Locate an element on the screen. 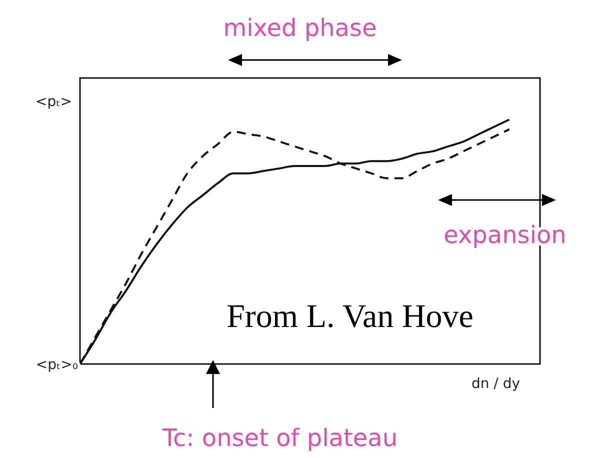 Image resolution: width=597 pixels, height=458 pixels. text: mixed phase is located at coordinates (300, 28).